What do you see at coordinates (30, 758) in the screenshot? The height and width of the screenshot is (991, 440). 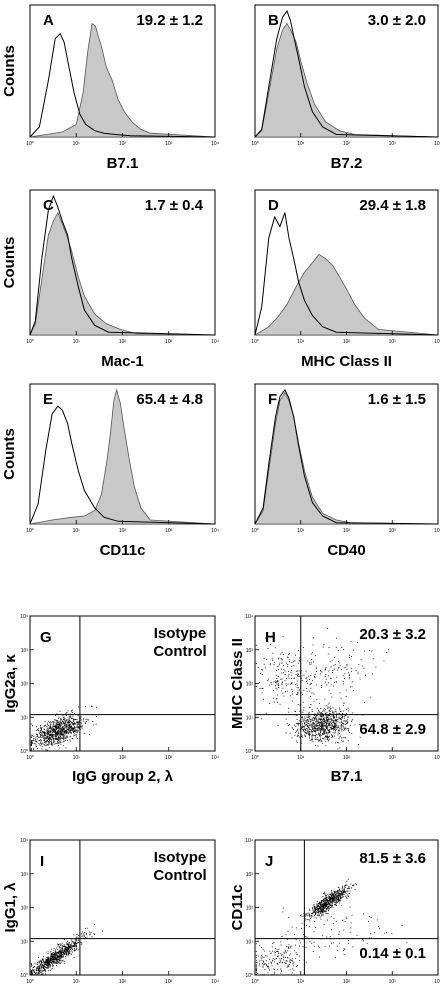 I see `x-tick-label: 10⁰` at bounding box center [30, 758].